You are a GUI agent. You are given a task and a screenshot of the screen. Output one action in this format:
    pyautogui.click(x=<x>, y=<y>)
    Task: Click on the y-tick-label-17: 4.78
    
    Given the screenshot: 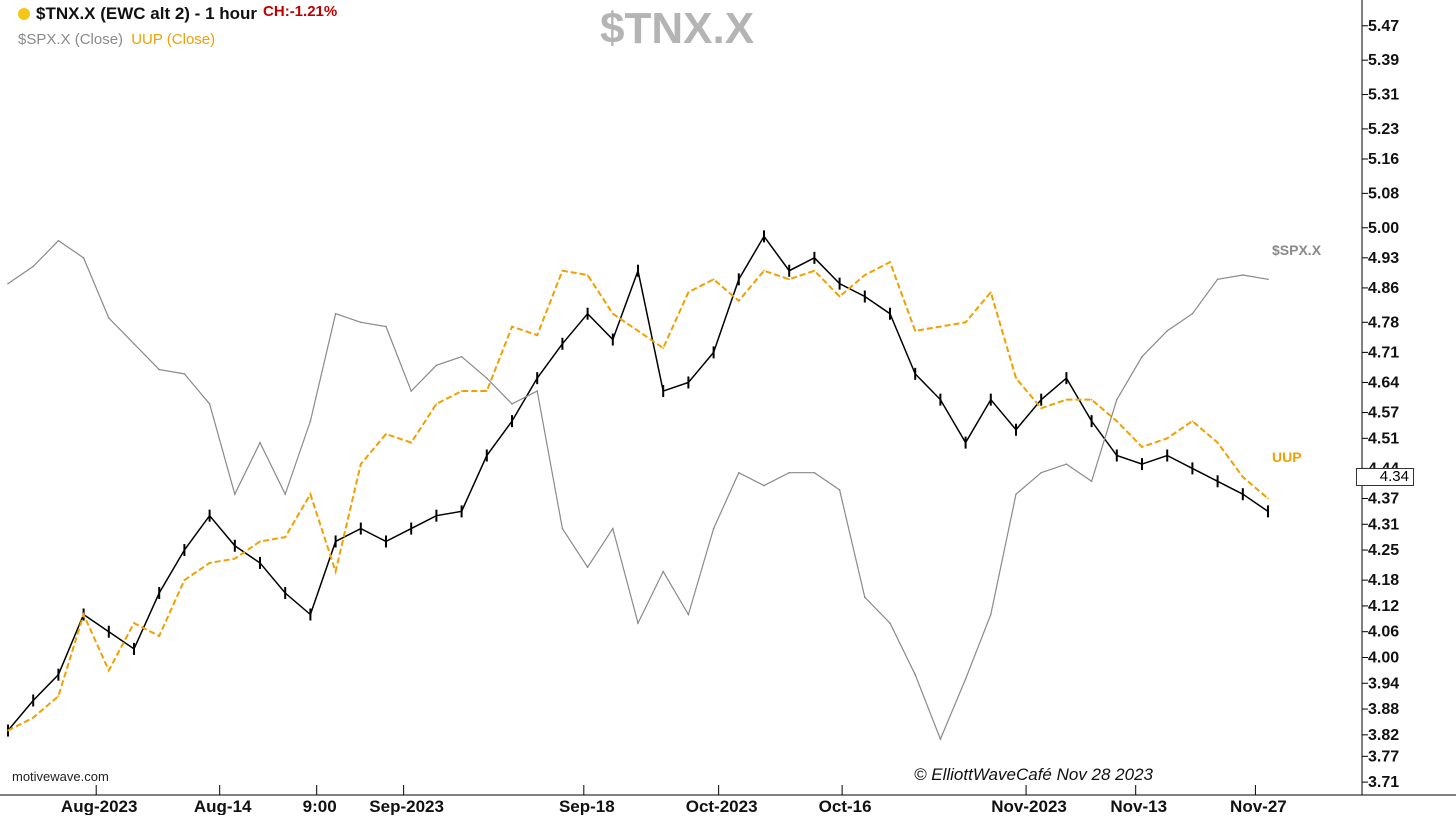 What is the action you would take?
    pyautogui.click(x=1383, y=322)
    